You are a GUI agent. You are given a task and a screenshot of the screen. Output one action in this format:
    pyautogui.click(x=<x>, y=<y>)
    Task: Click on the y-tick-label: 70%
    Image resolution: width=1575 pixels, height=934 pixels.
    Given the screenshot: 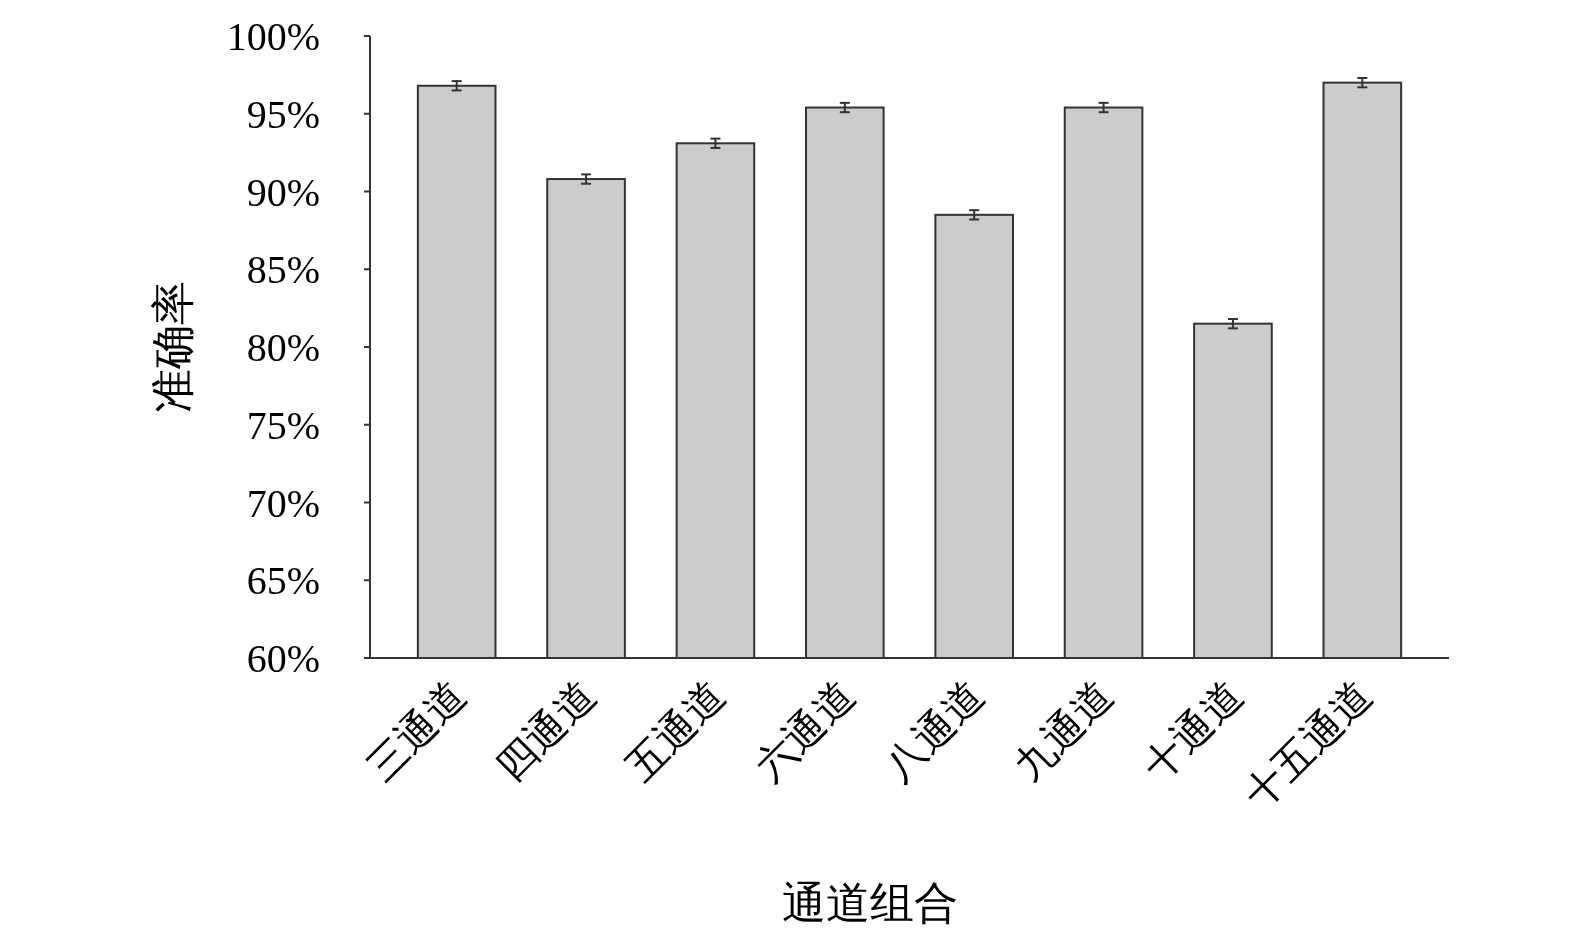 What is the action you would take?
    pyautogui.click(x=283, y=503)
    